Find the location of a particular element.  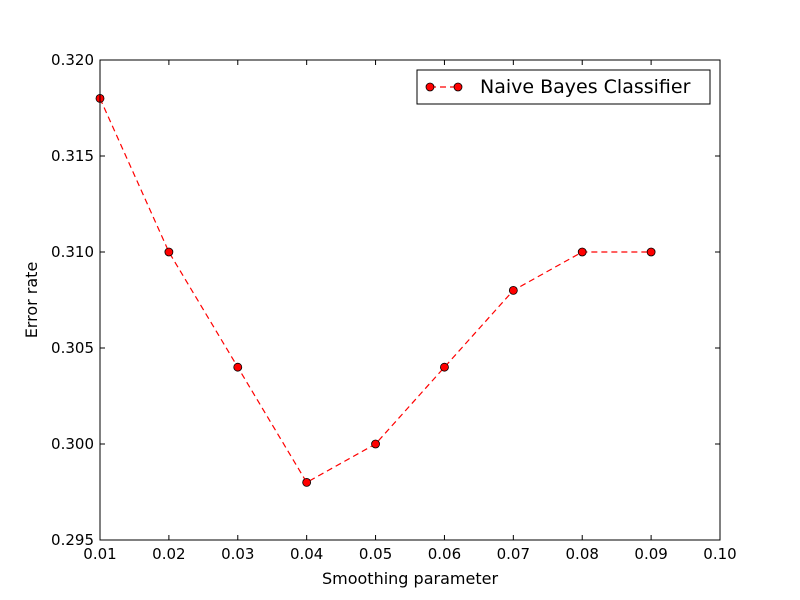

y-tick-label: 0.315 is located at coordinates (72, 156).